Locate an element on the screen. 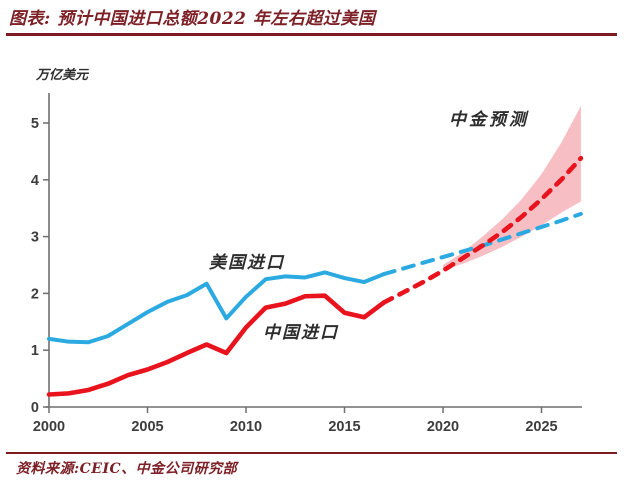  x-tick-label: 2000 is located at coordinates (49, 427).